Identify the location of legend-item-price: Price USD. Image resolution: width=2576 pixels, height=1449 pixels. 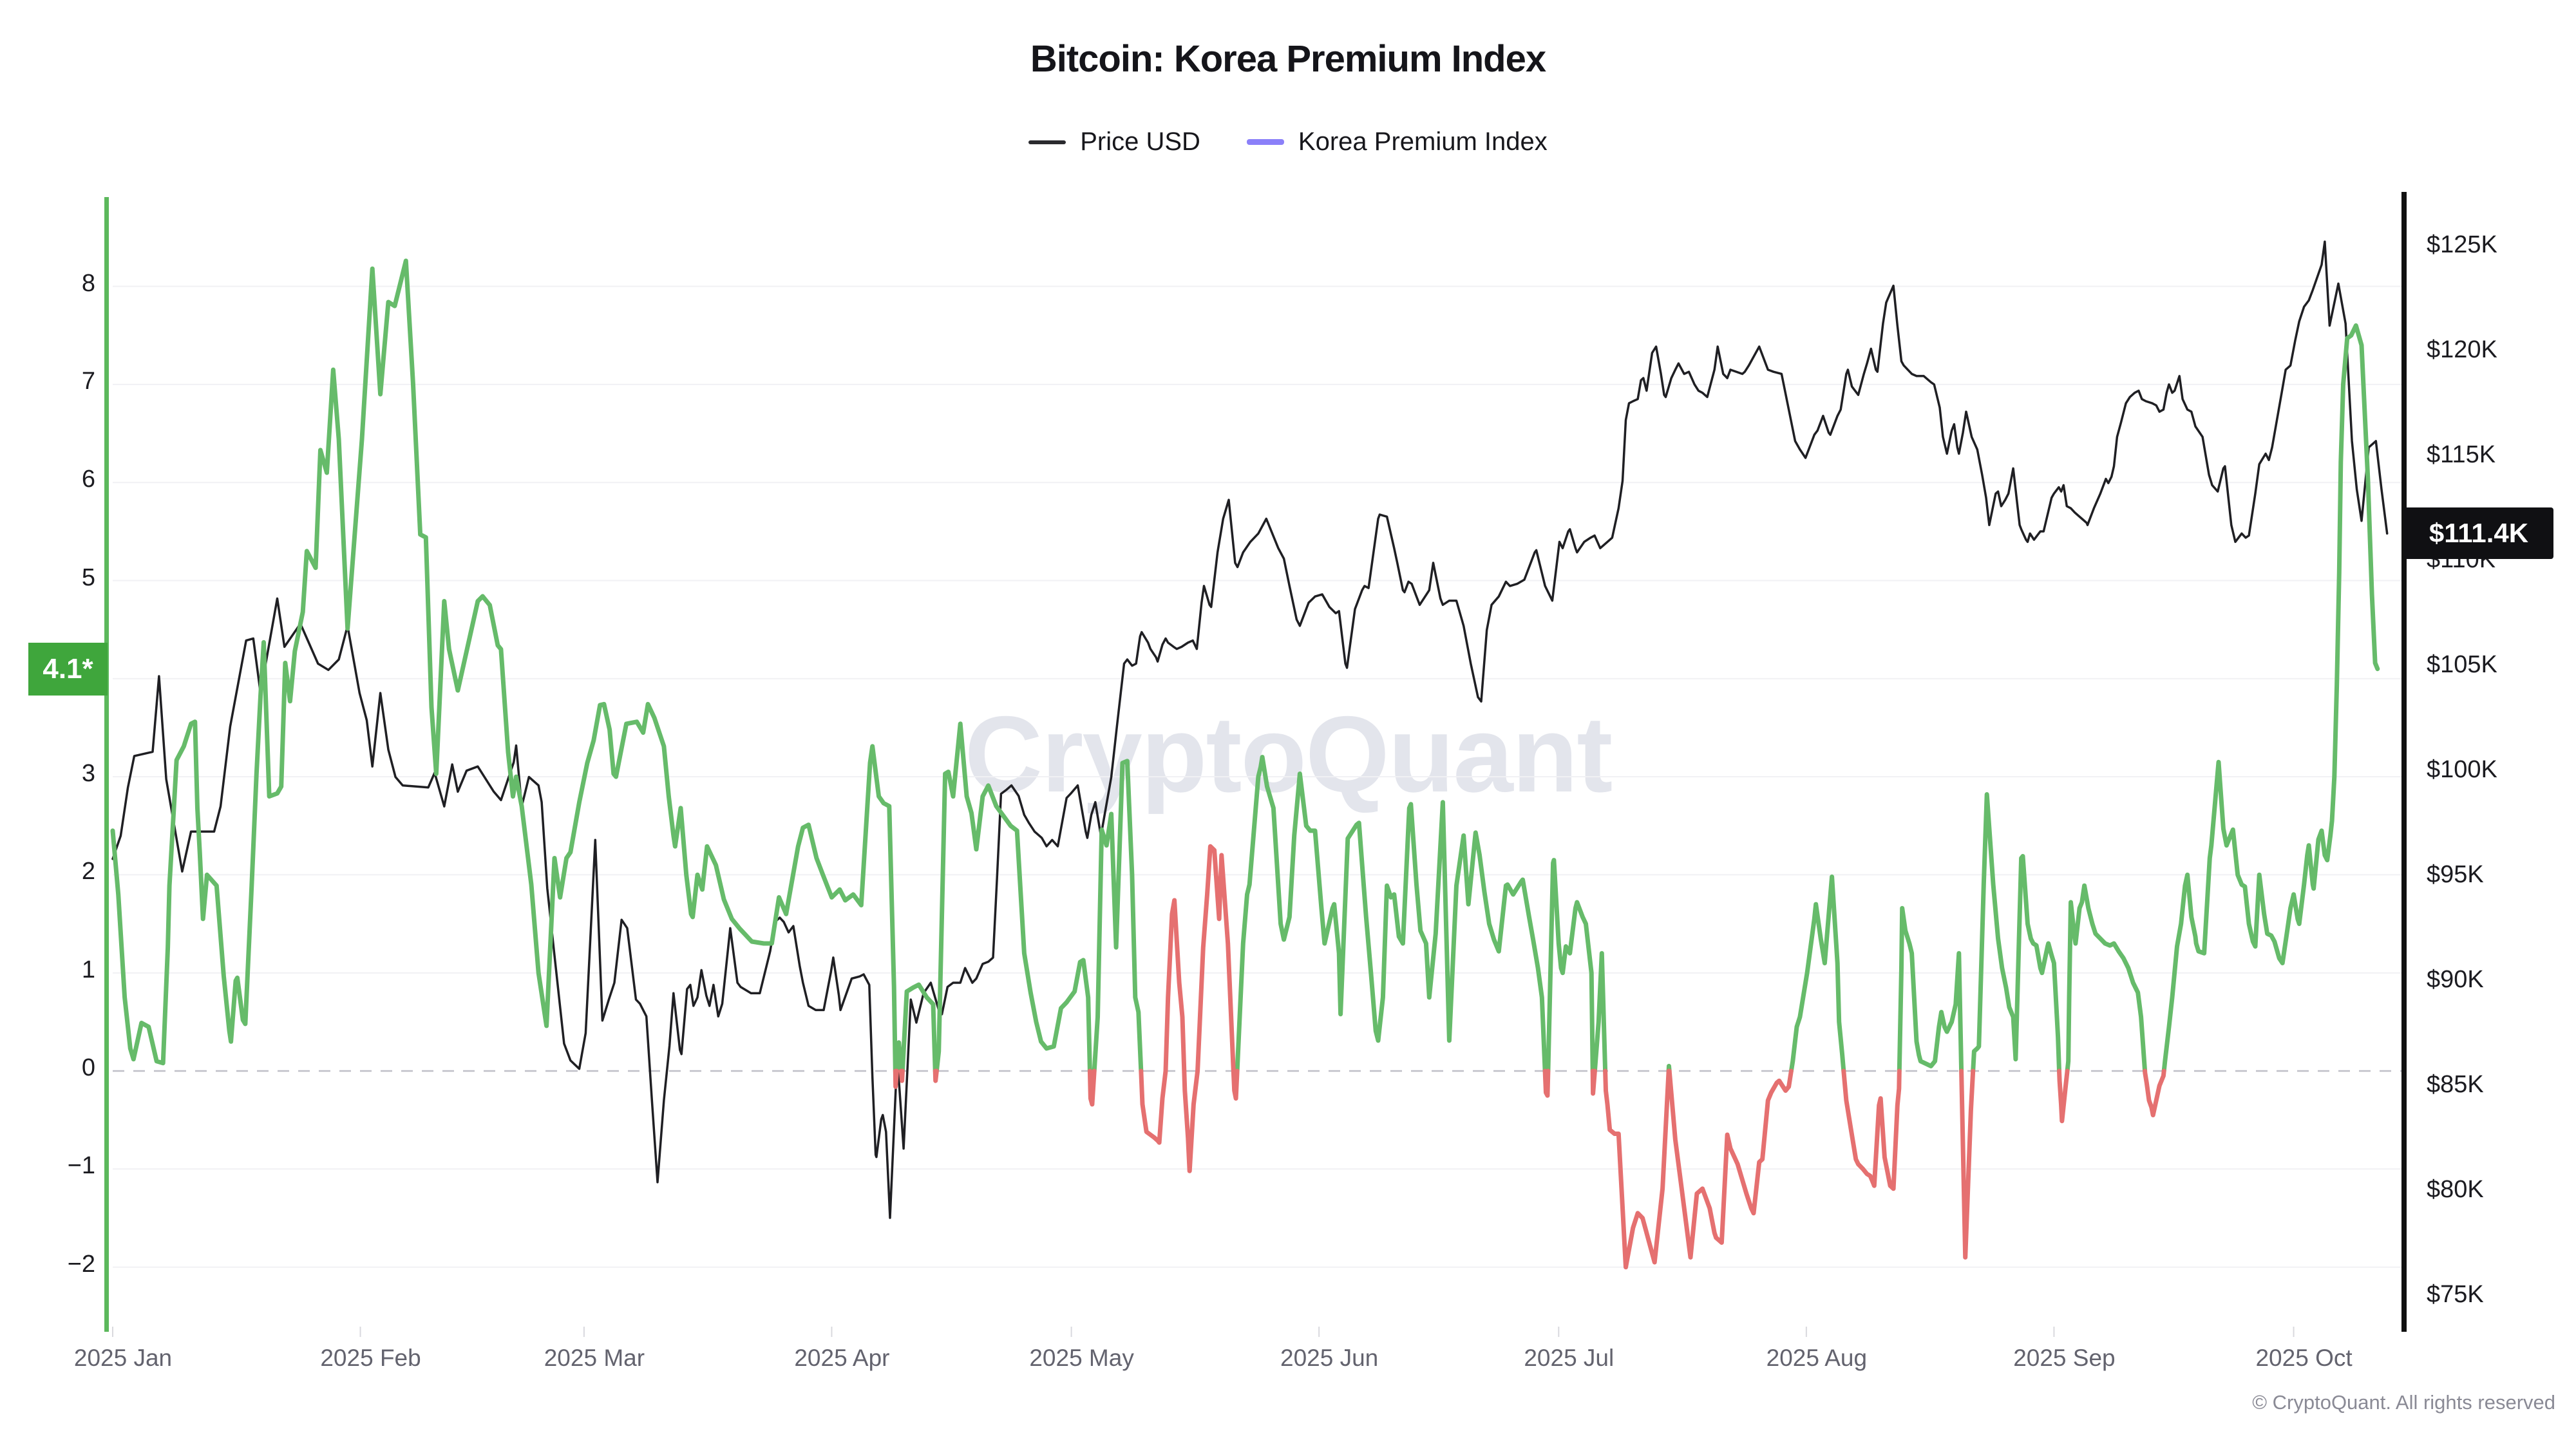
(1114, 142).